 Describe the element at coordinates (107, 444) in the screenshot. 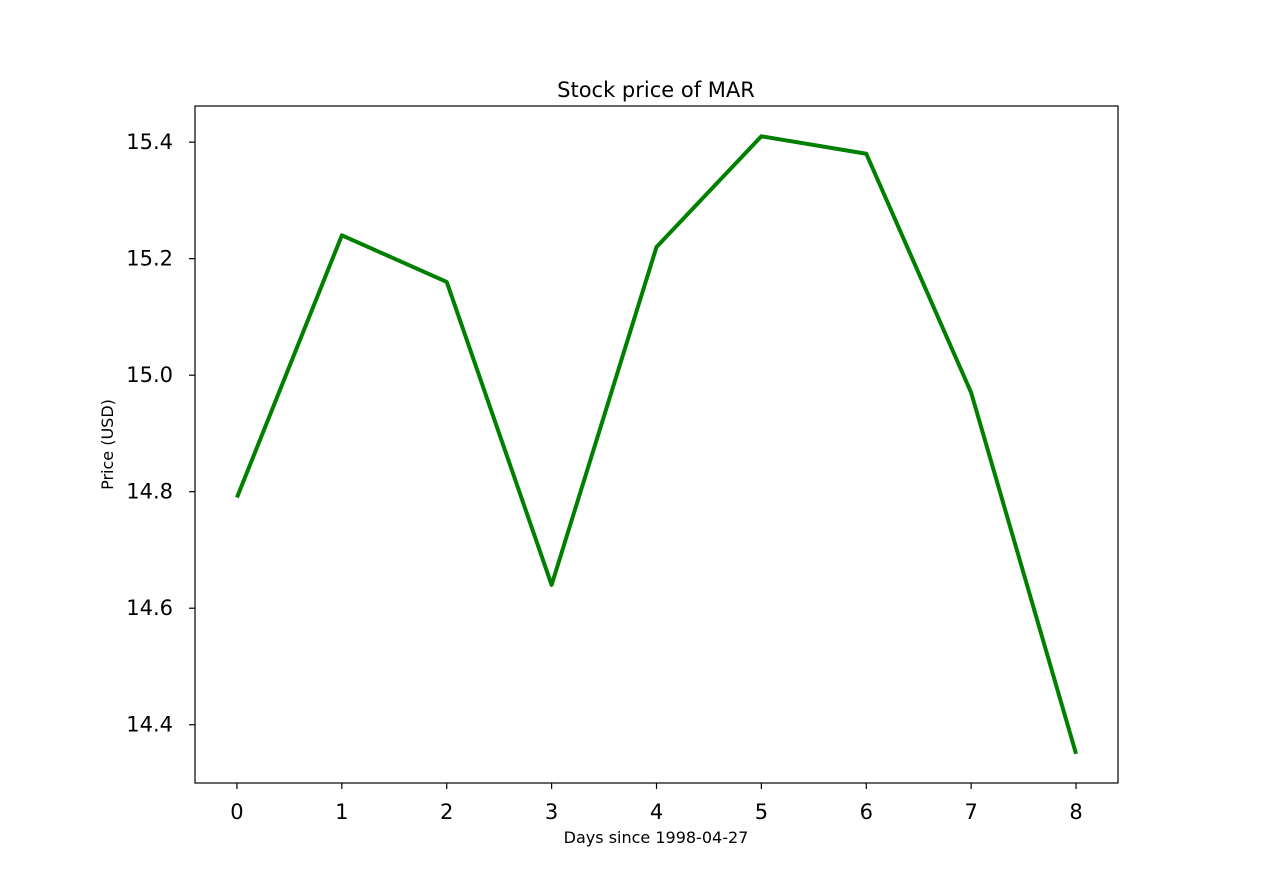

I see `y-axis-label: Price (USD)` at that location.